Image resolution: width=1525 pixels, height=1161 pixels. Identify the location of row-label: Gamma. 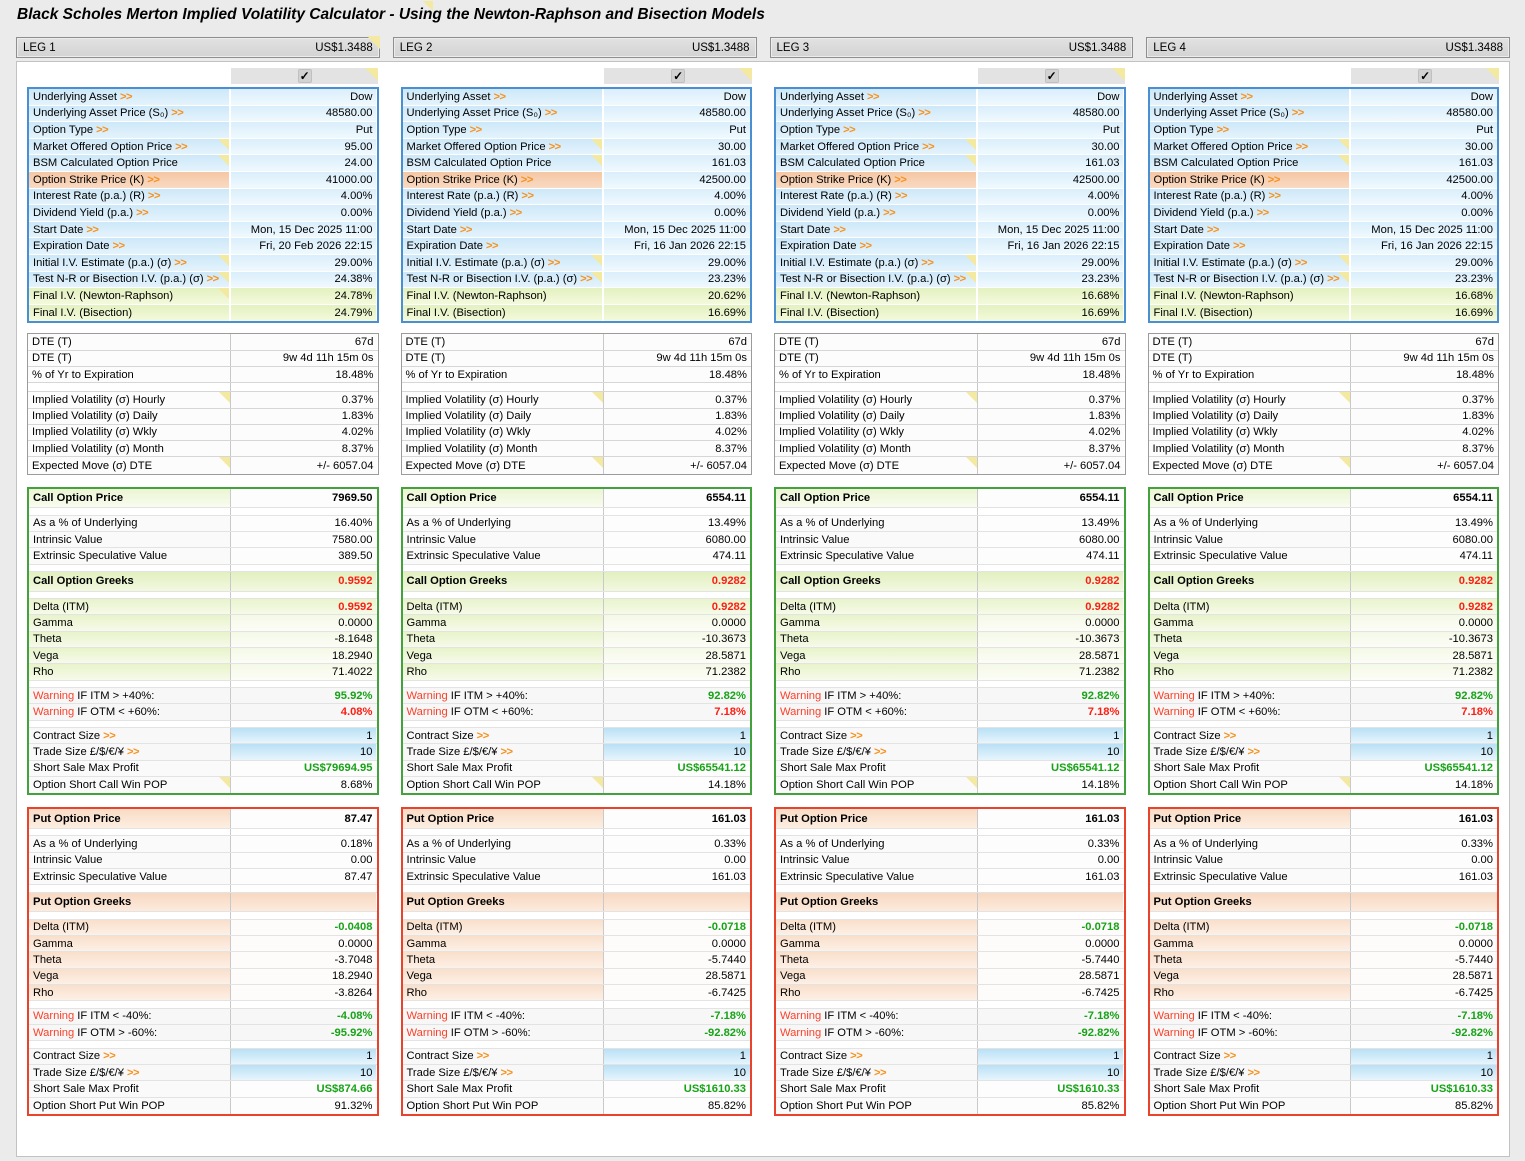
(1250, 623).